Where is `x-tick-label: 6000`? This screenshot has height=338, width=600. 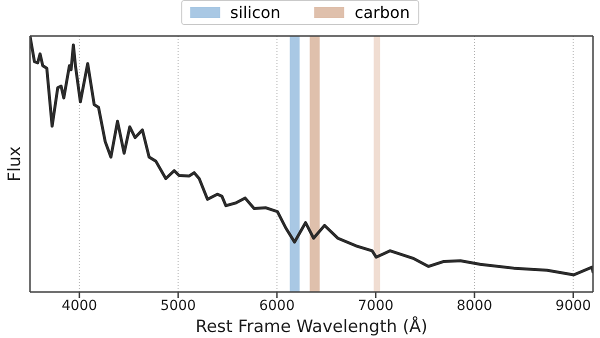 x-tick-label: 6000 is located at coordinates (277, 306).